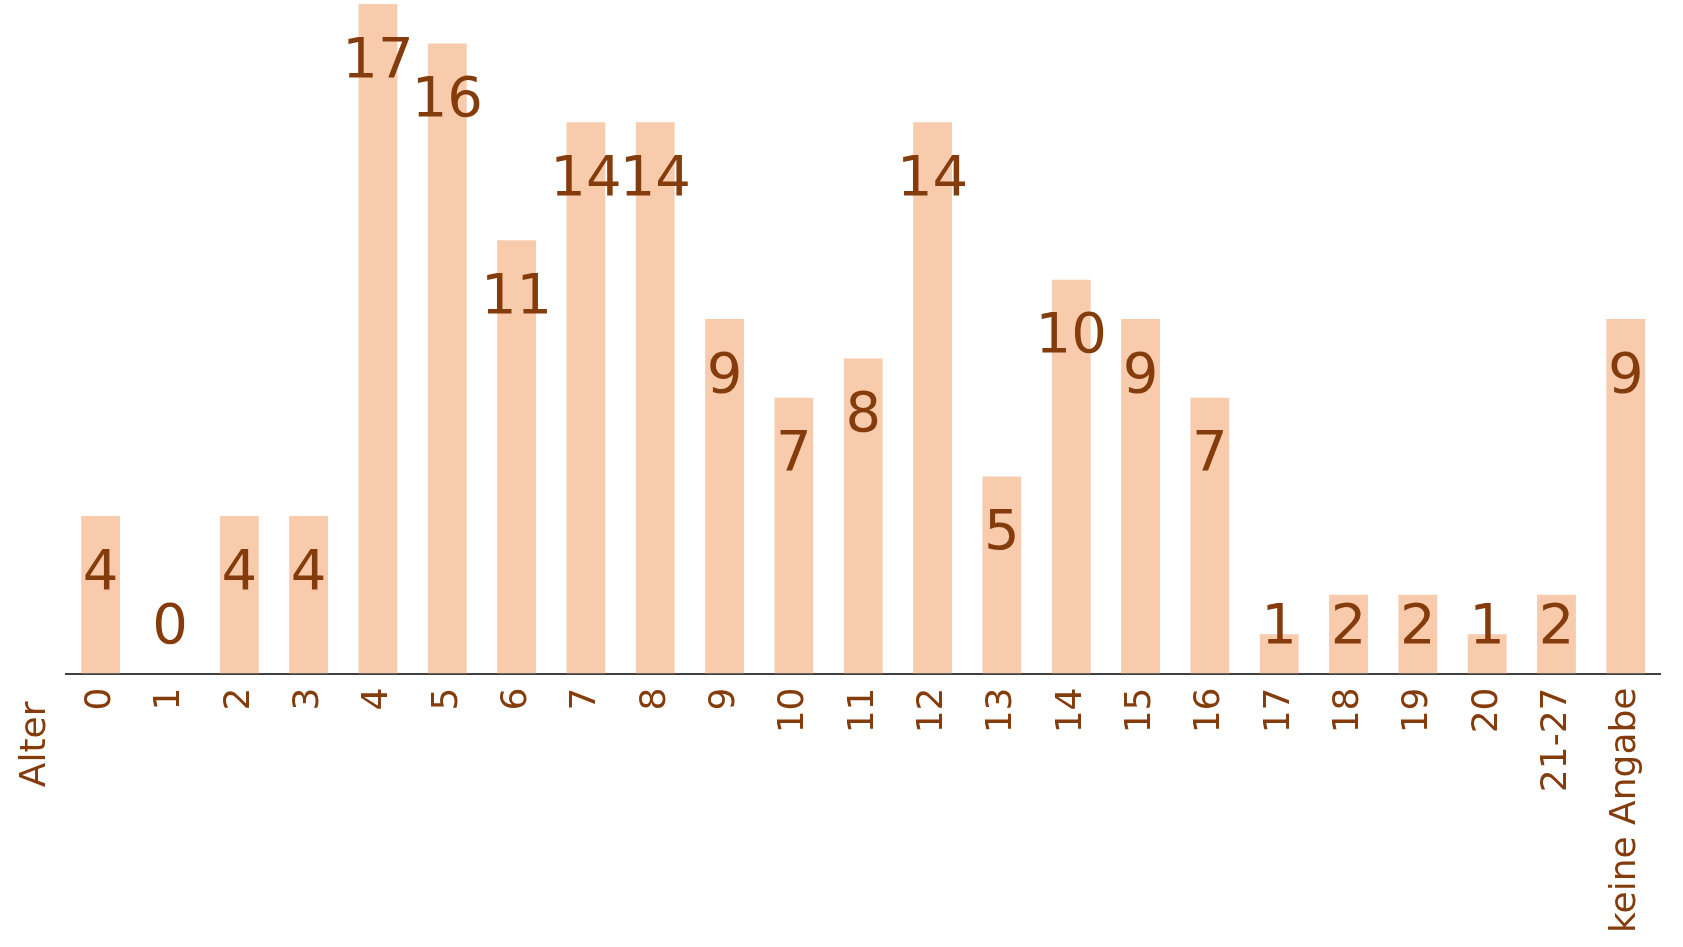 Image resolution: width=1683 pixels, height=947 pixels. What do you see at coordinates (863, 411) in the screenshot?
I see `data-label: 8` at bounding box center [863, 411].